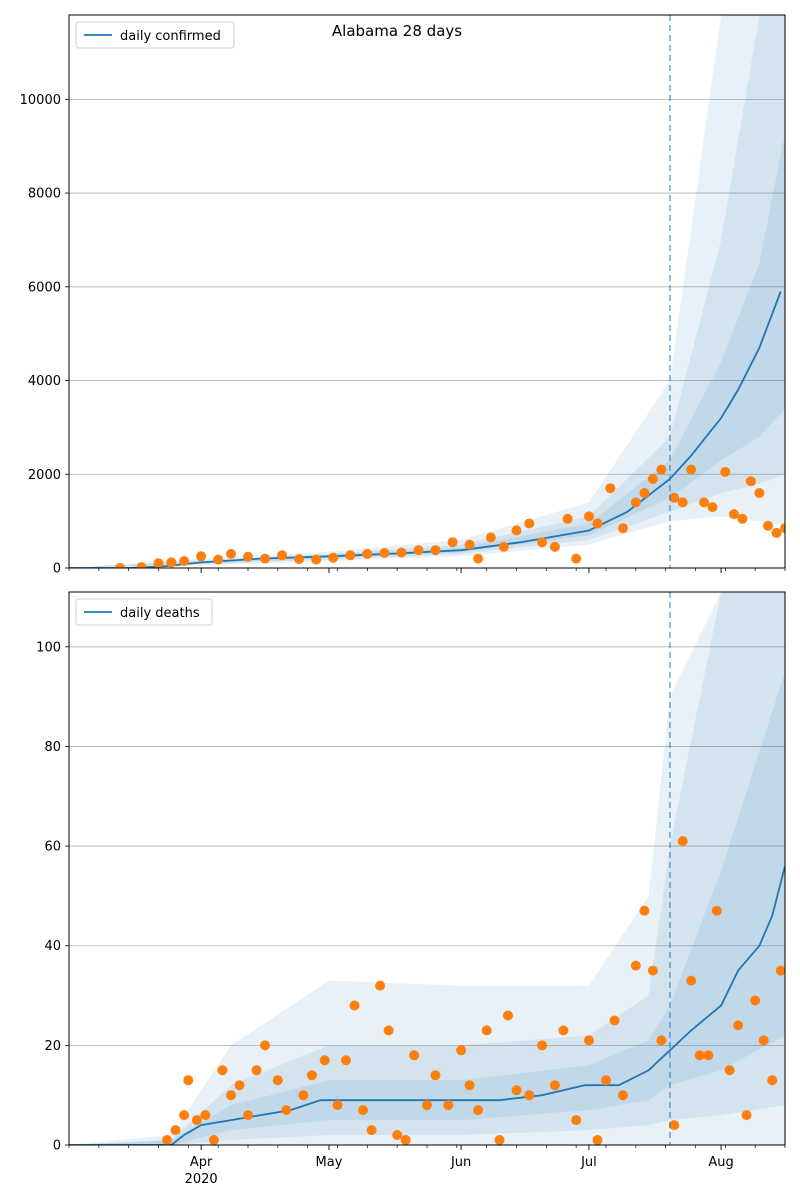  Describe the element at coordinates (329, 1162) in the screenshot. I see `x-tick-label: May` at that location.